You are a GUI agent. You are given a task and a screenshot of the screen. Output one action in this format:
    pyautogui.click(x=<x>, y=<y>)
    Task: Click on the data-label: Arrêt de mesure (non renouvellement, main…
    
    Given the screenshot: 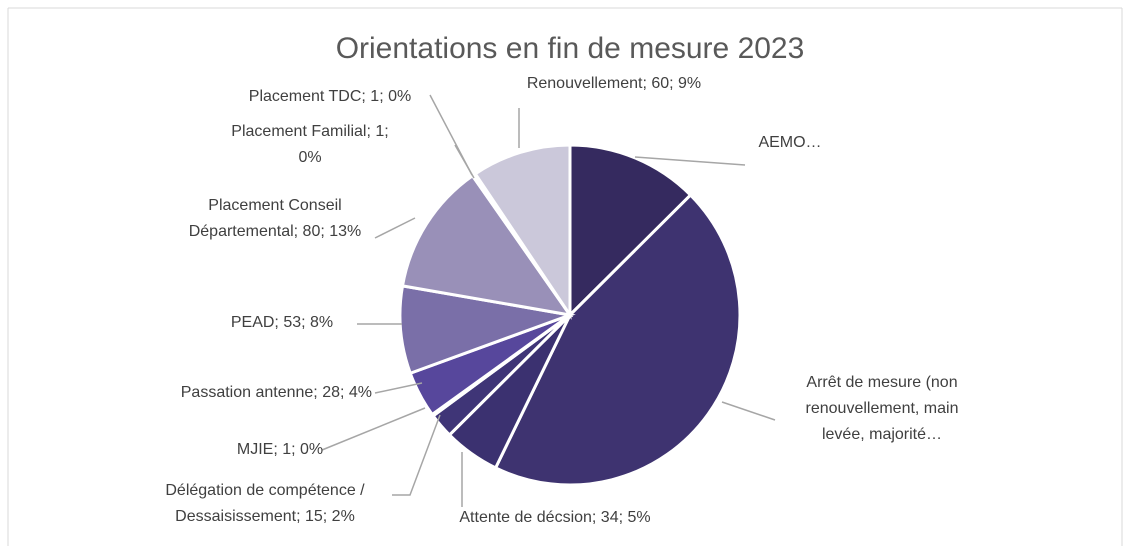 What is the action you would take?
    pyautogui.click(x=882, y=408)
    